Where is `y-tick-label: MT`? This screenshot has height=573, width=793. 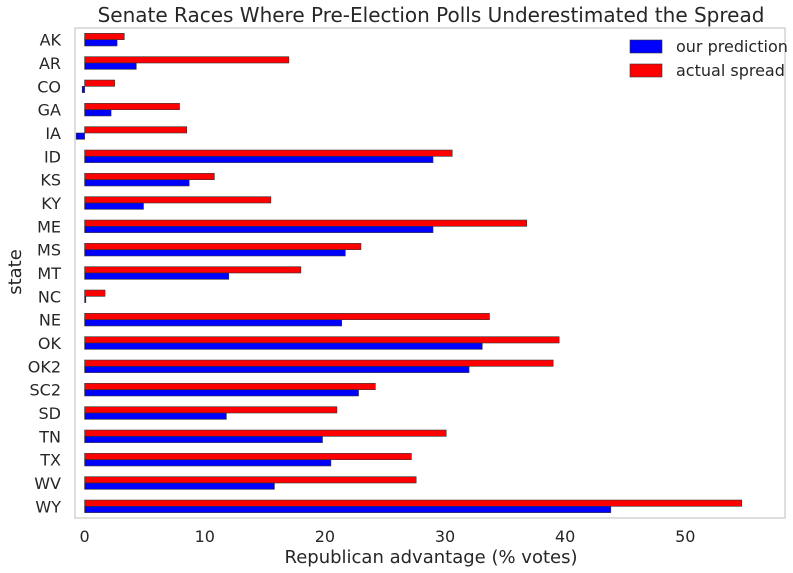 y-tick-label: MT is located at coordinates (49, 273).